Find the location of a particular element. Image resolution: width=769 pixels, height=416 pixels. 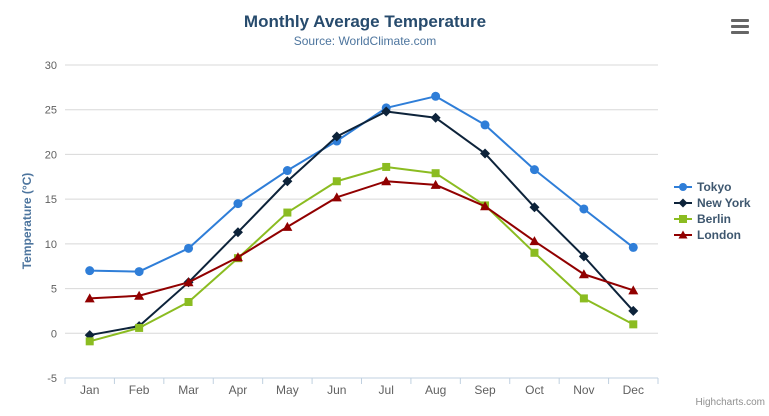

legend-item-new-york: New York is located at coordinates (712, 203).